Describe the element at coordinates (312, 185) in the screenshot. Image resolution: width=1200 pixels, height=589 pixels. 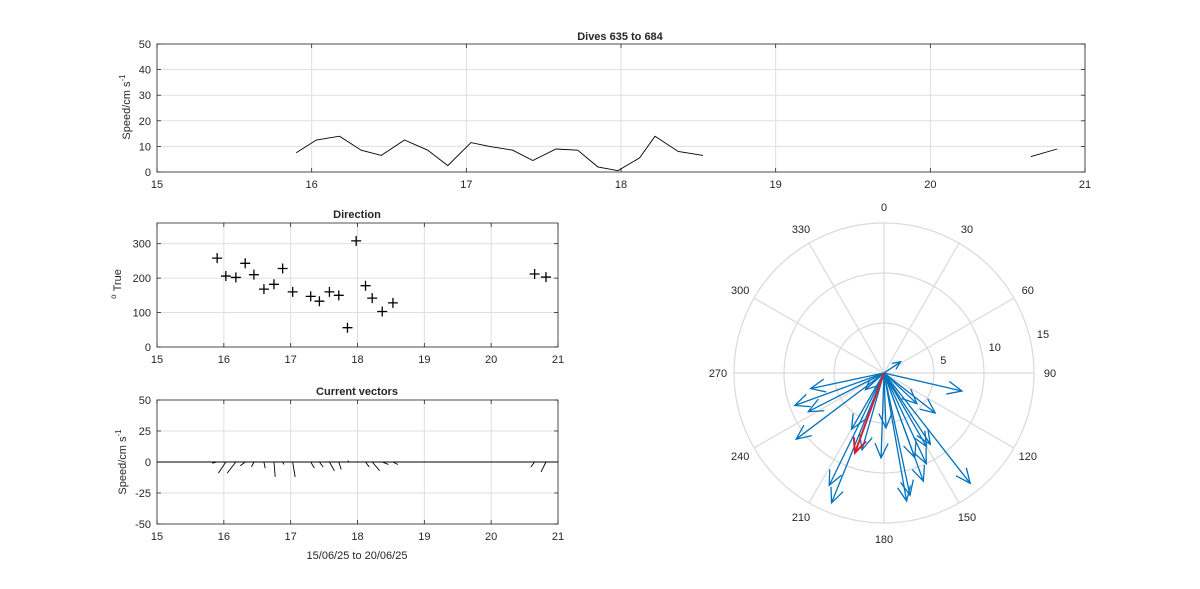
I see `speed-xtick-label: 16` at that location.